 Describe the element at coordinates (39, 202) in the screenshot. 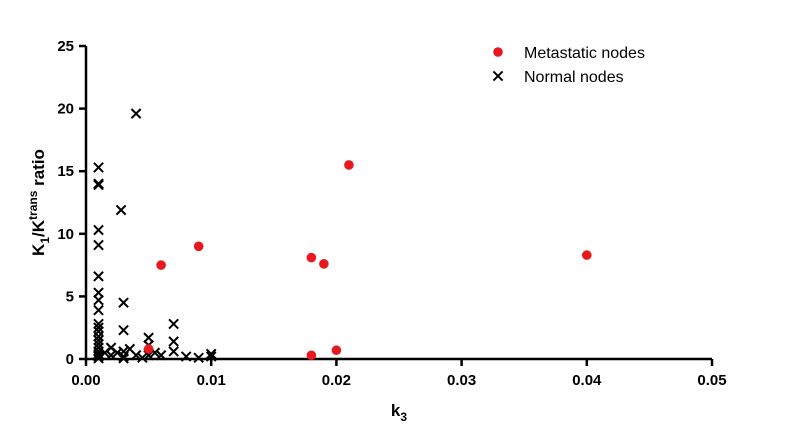

I see `y-axis-title: K1/Ktrans ratio` at that location.